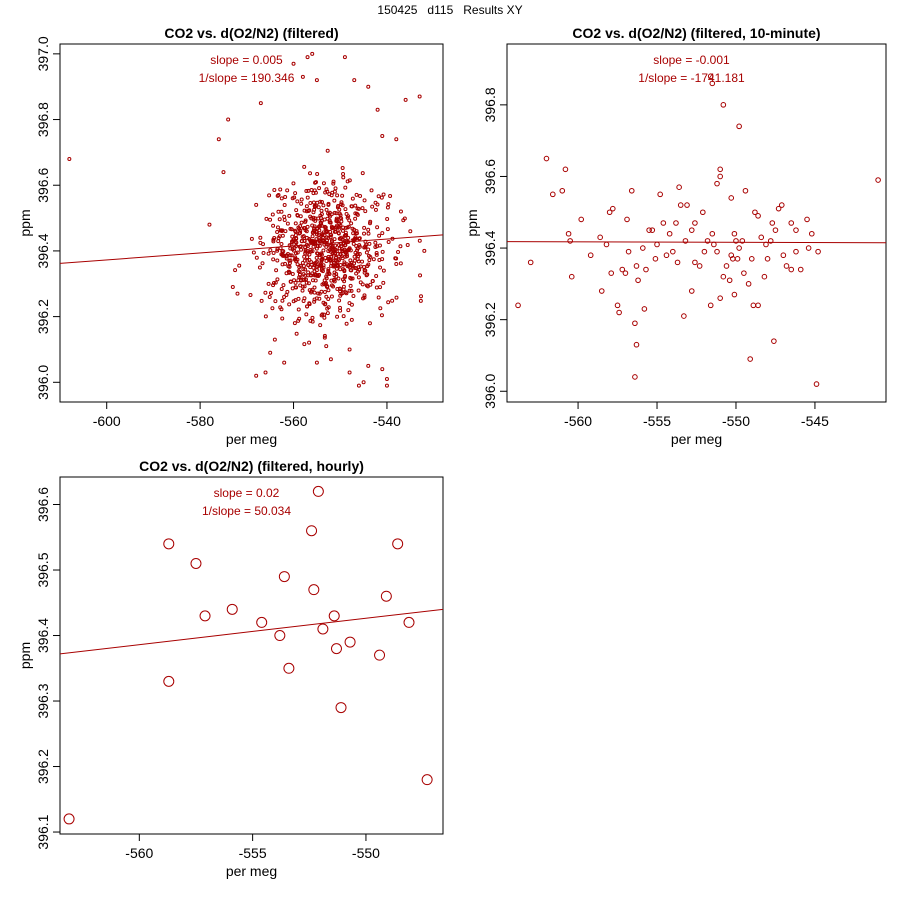  I want to click on x-tick-label: -560, so click(139, 853).